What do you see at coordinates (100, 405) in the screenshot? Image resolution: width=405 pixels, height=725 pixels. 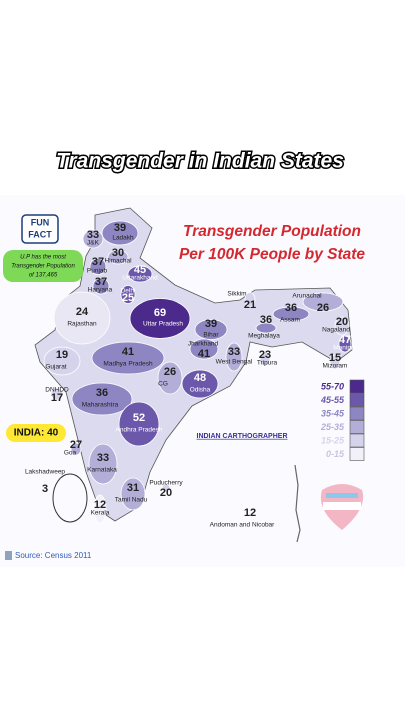 I see `state-name: Maharashtra` at bounding box center [100, 405].